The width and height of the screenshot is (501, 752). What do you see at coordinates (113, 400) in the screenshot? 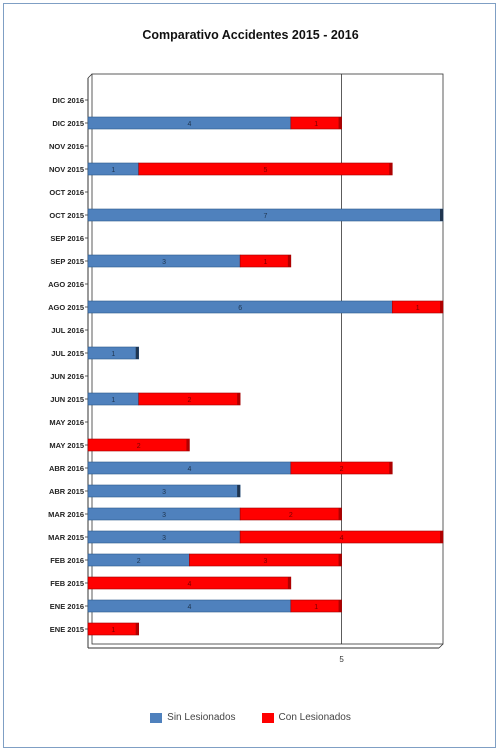
I see `data-label-sin-lesionados-jun-2015: 1` at bounding box center [113, 400].